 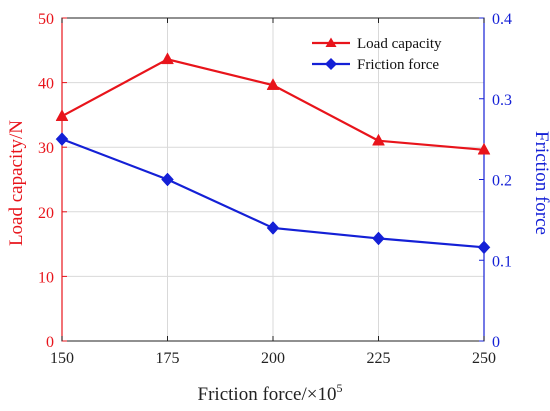 I want to click on y-left-tick-label: 10, so click(x=46, y=277).